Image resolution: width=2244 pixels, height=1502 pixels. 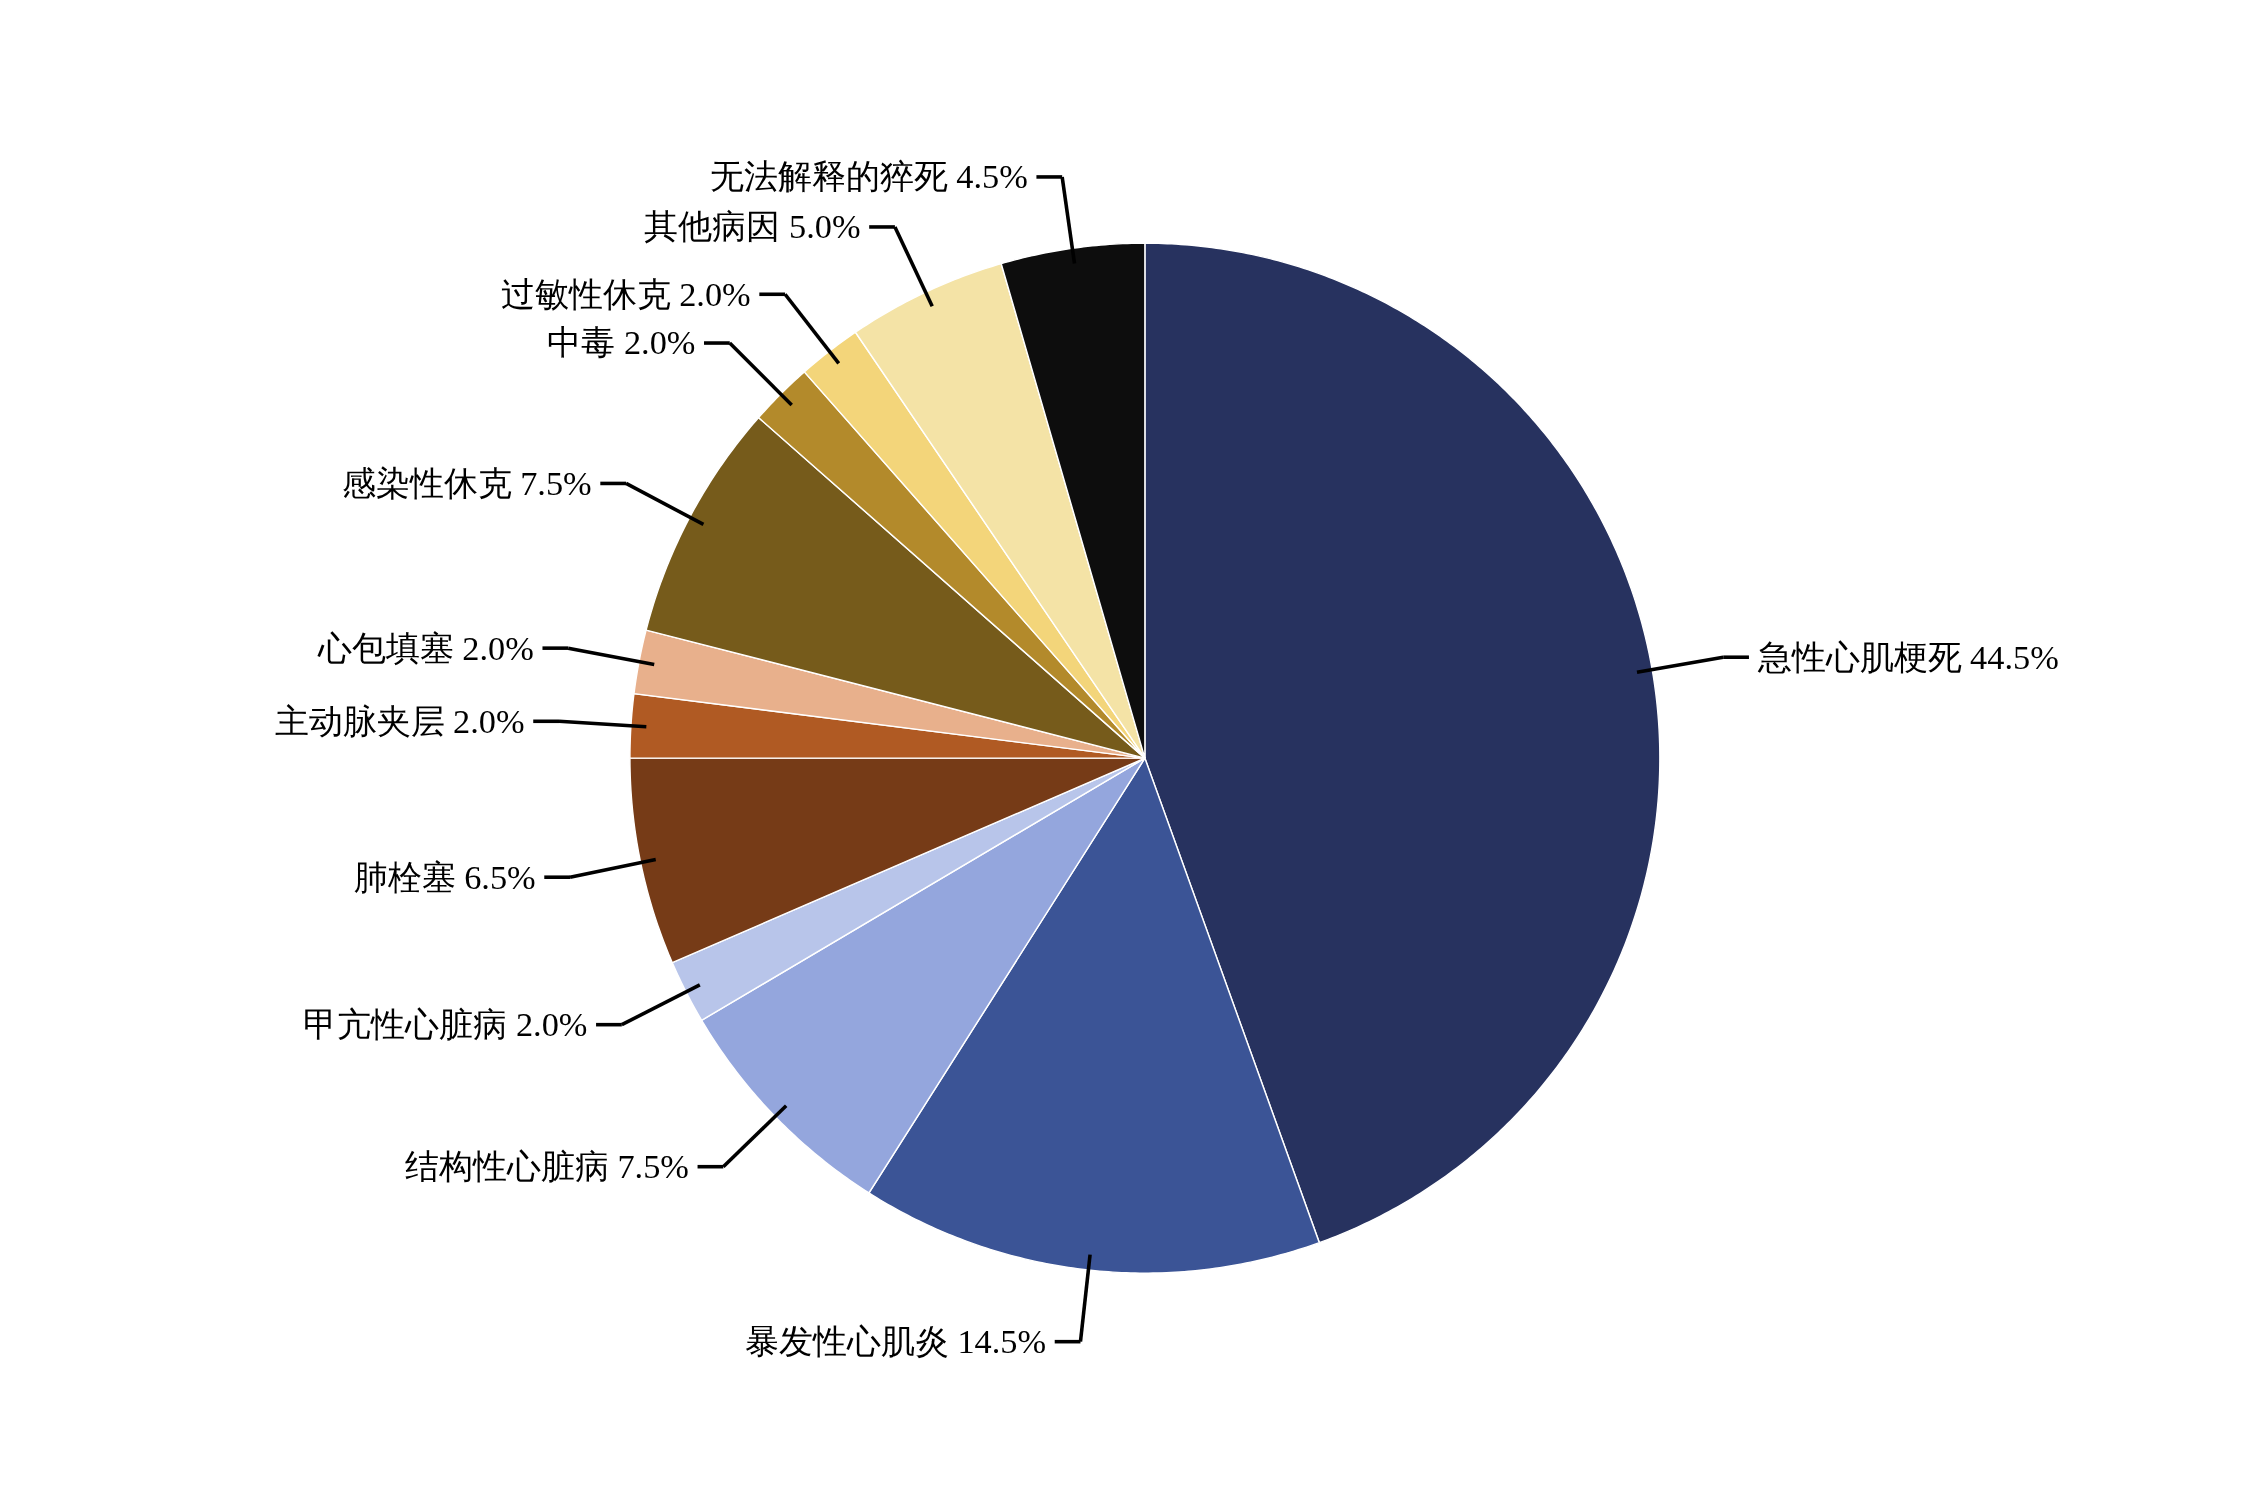 I want to click on data-label: 44.5%, so click(x=2014, y=656).